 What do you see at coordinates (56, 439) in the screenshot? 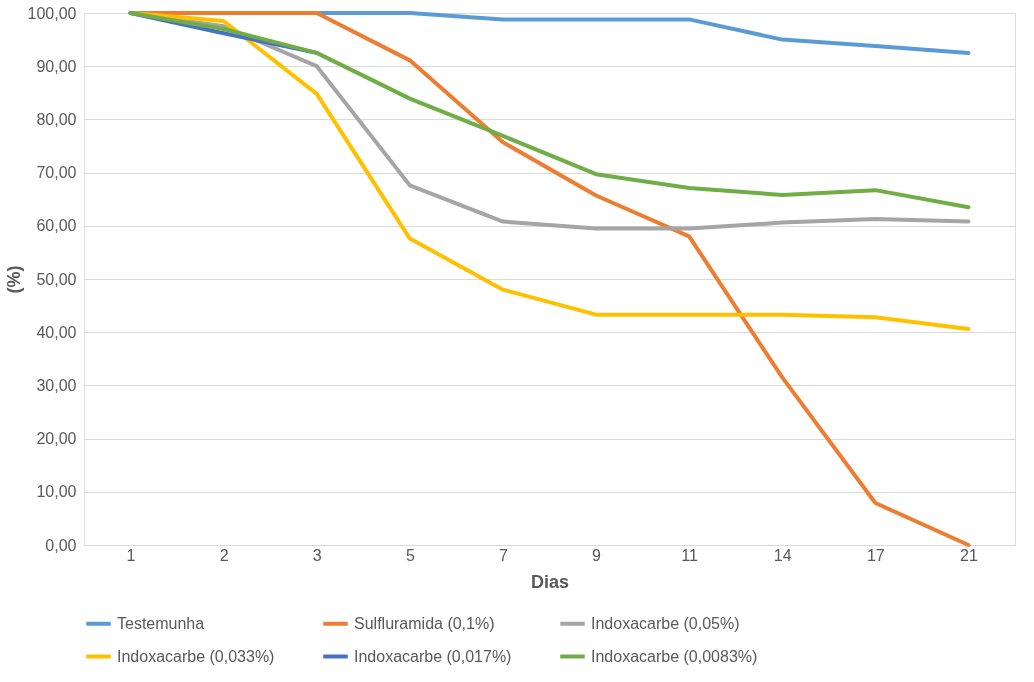
I see `y-tick-label: 20,00` at bounding box center [56, 439].